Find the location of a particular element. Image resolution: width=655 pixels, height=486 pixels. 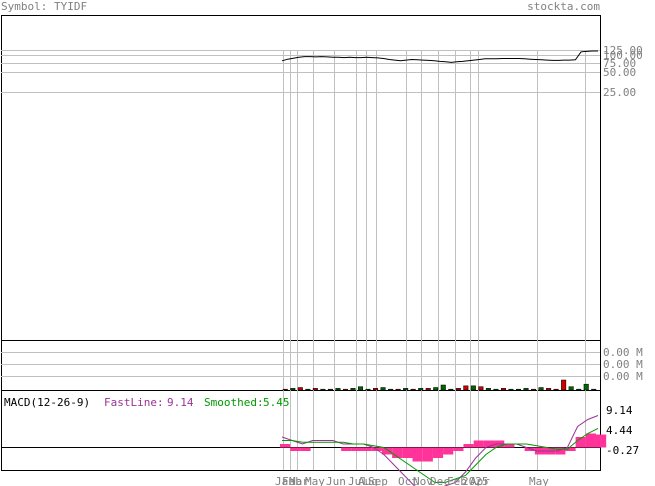

volume-panel is located at coordinates (301, 365).